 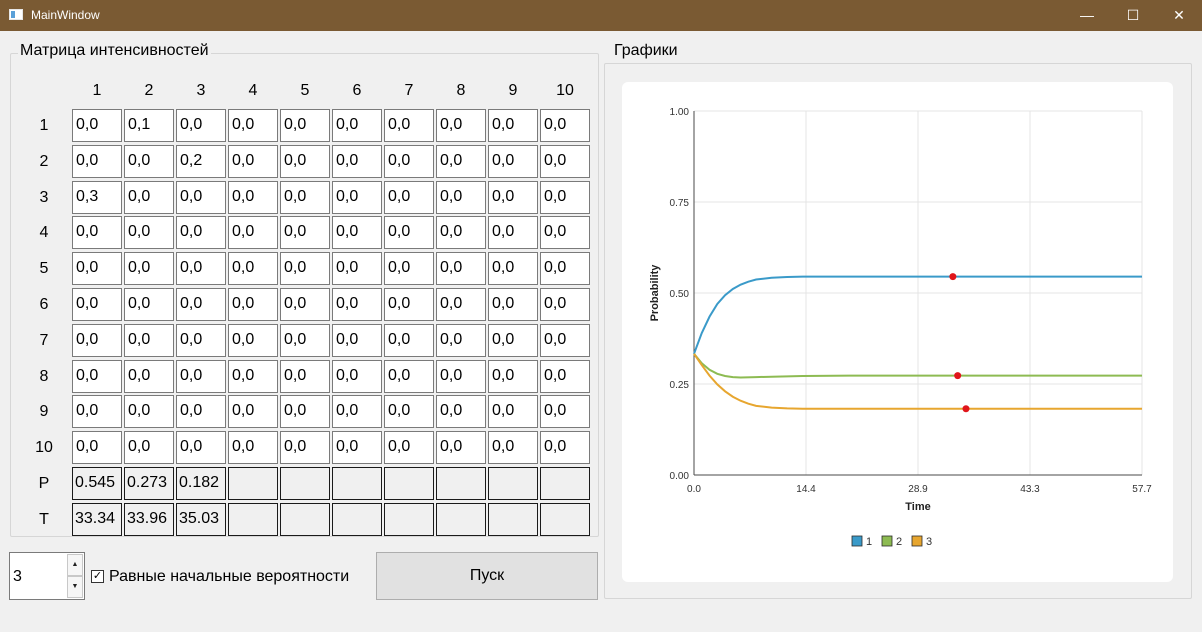 What do you see at coordinates (487, 576) in the screenshot?
I see `run-button: Пуск` at bounding box center [487, 576].